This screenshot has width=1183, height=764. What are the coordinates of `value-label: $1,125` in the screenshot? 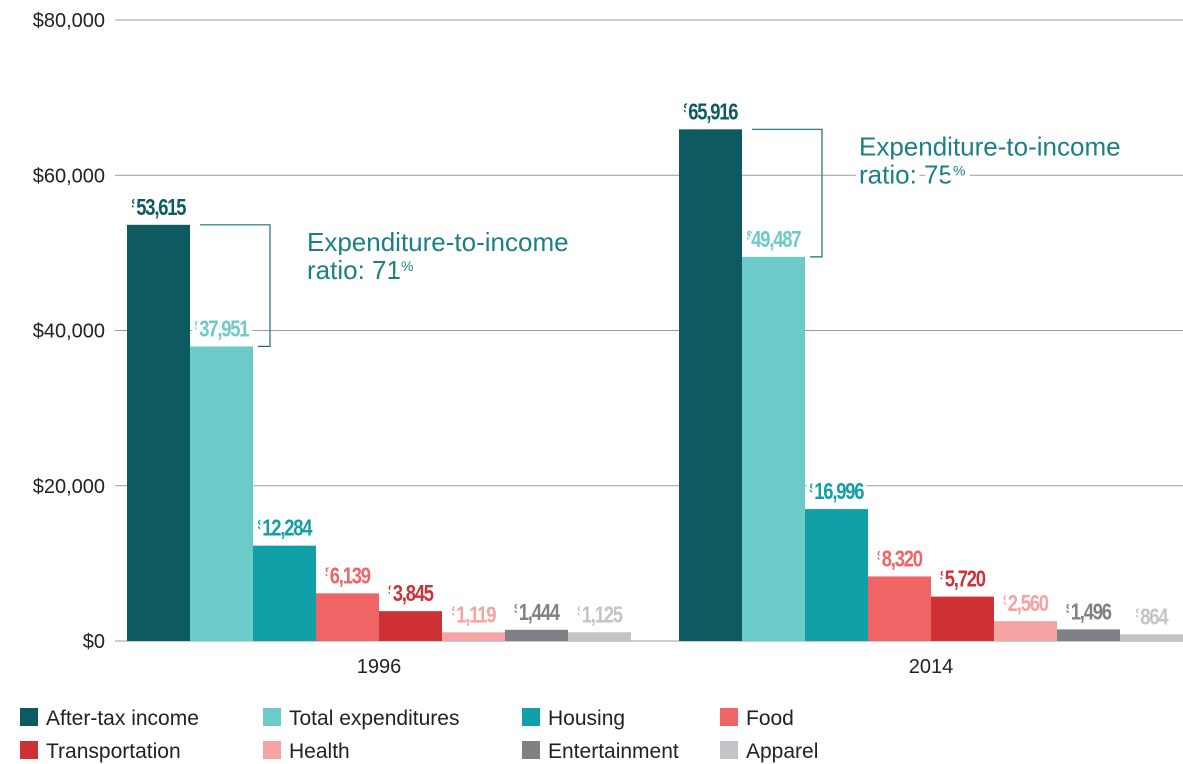 It's located at (599, 614).